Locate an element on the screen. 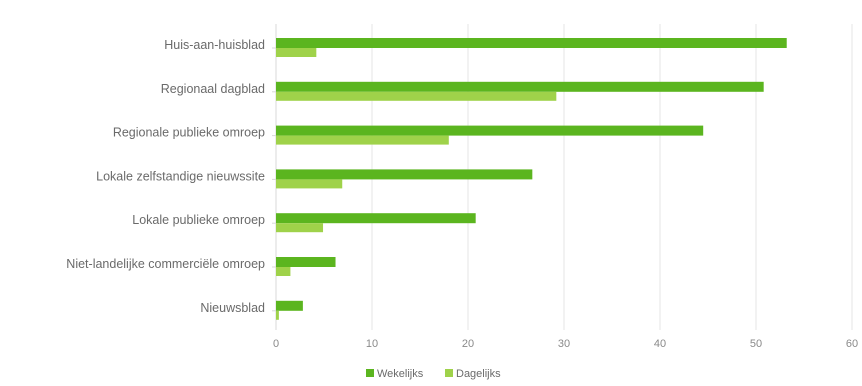 This screenshot has width=862, height=386. legend-item-dagelijks: Dagelijks is located at coordinates (473, 374).